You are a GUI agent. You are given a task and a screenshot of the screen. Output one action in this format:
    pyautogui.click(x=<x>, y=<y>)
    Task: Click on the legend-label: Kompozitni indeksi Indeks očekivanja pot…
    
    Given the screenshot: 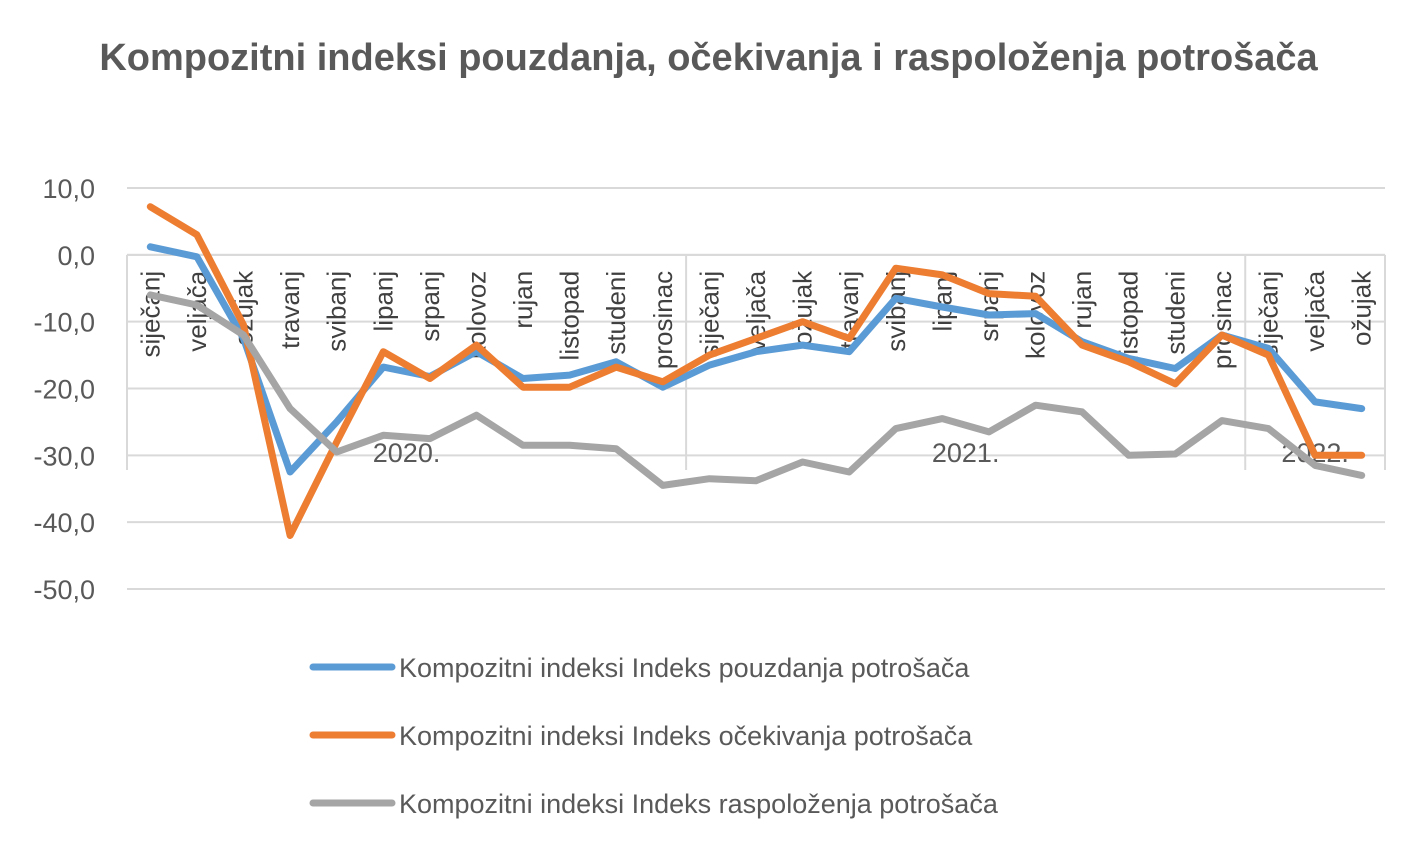 What is the action you would take?
    pyautogui.click(x=686, y=736)
    